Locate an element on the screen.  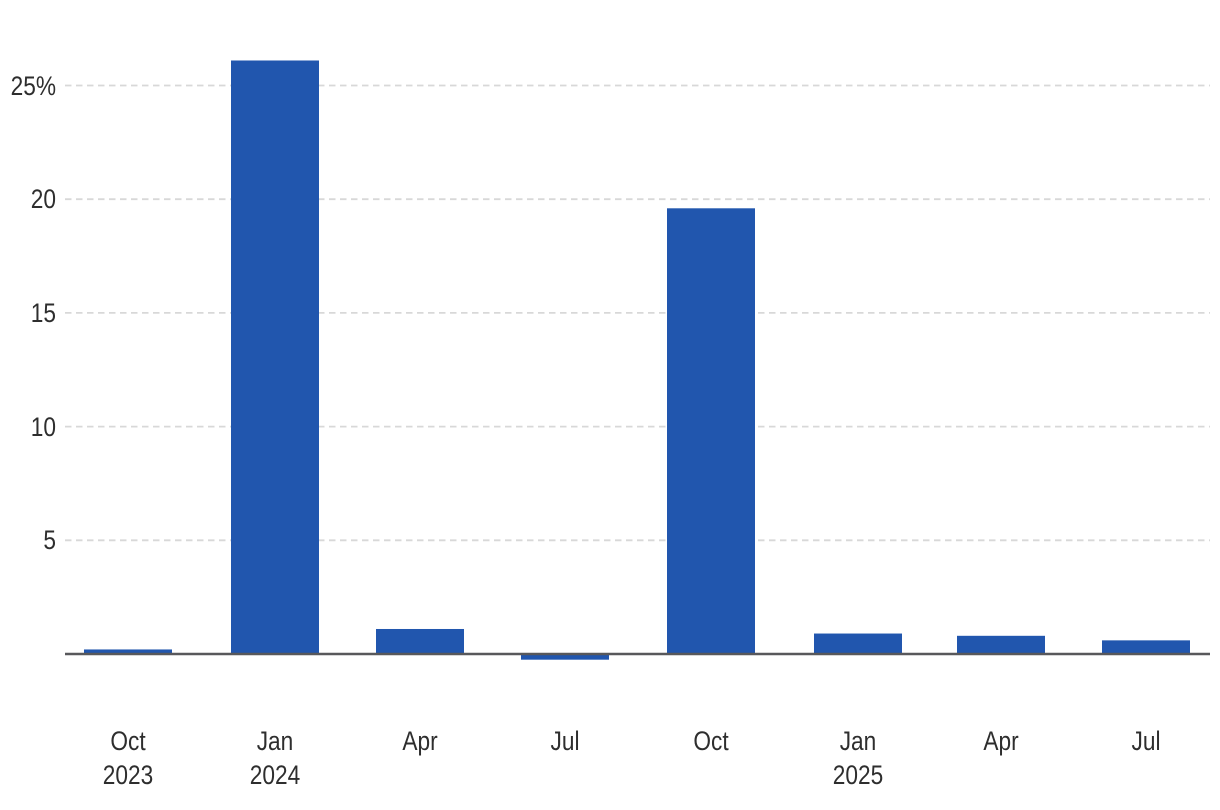
bar-apr-2024 is located at coordinates (420, 641).